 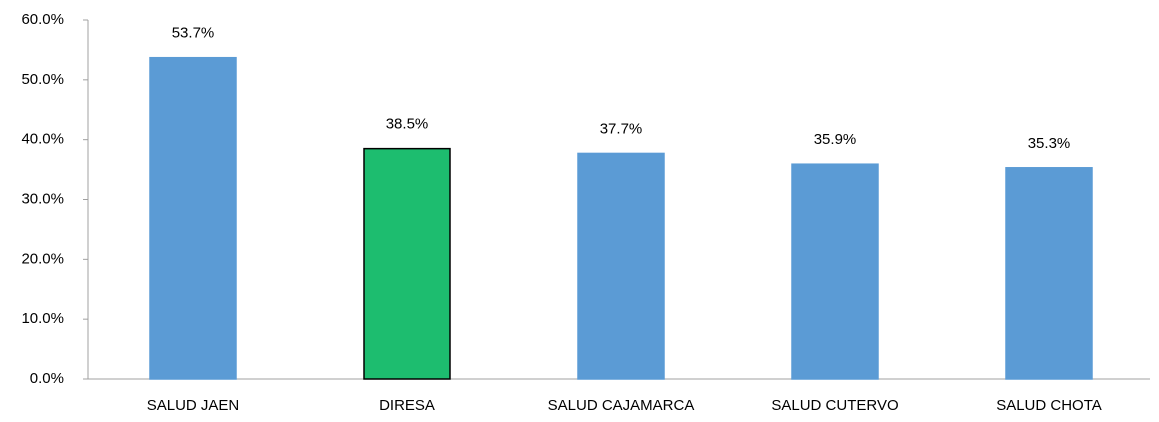 I want to click on x-tick-label: SALUD JAEN, so click(x=193, y=405).